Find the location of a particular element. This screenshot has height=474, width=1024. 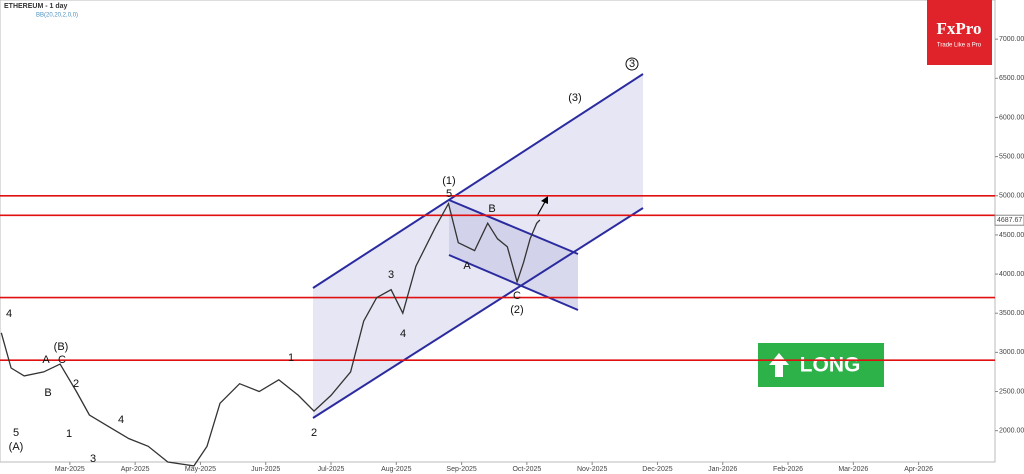

correction-channel-fill is located at coordinates (513, 255).